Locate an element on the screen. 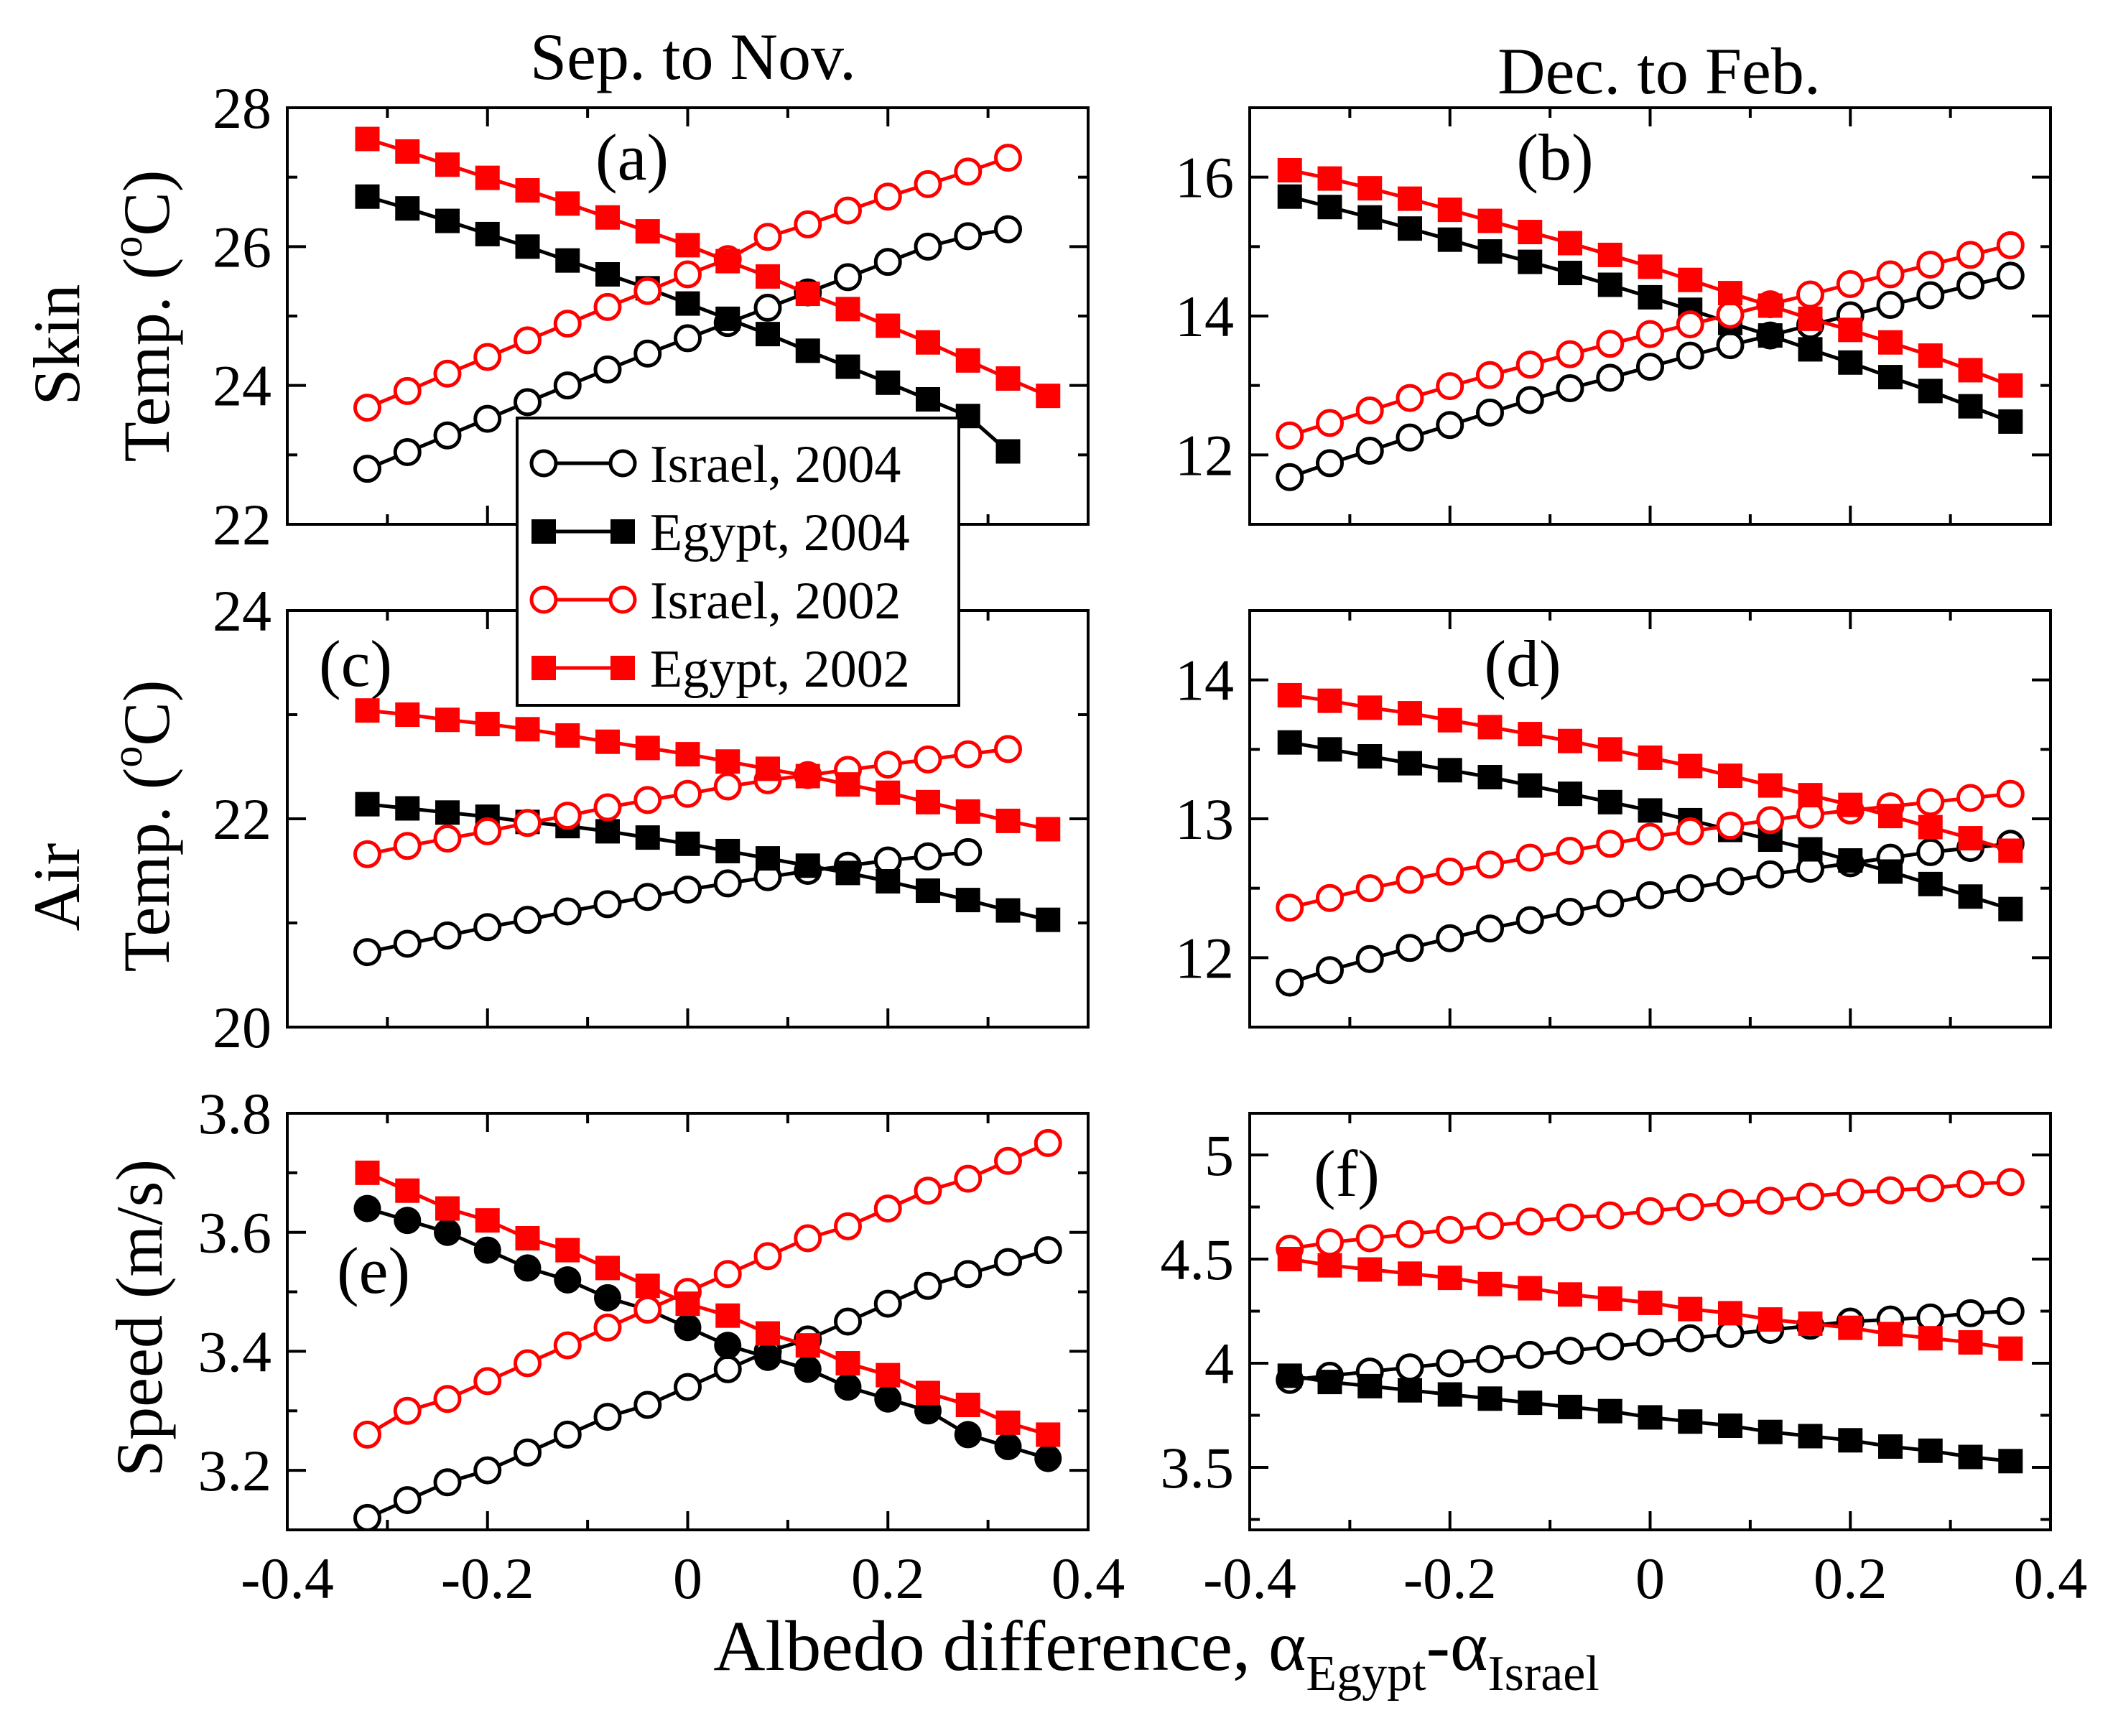  x-tick-label: -0.2 is located at coordinates (1450, 1578).